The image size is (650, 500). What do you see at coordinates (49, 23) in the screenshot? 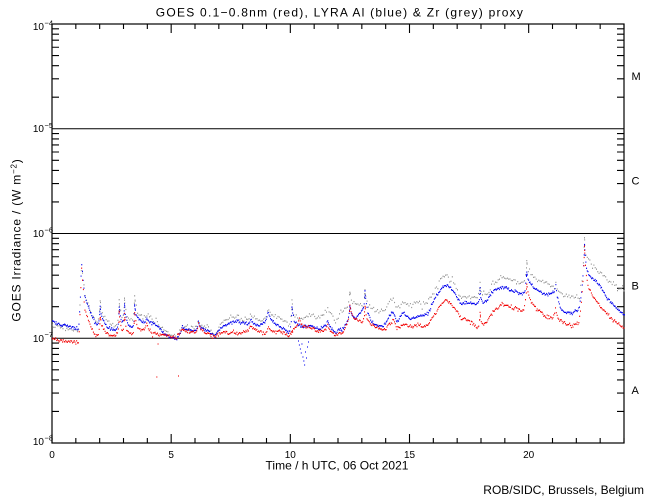
I see `svg-text: −4` at bounding box center [49, 23].